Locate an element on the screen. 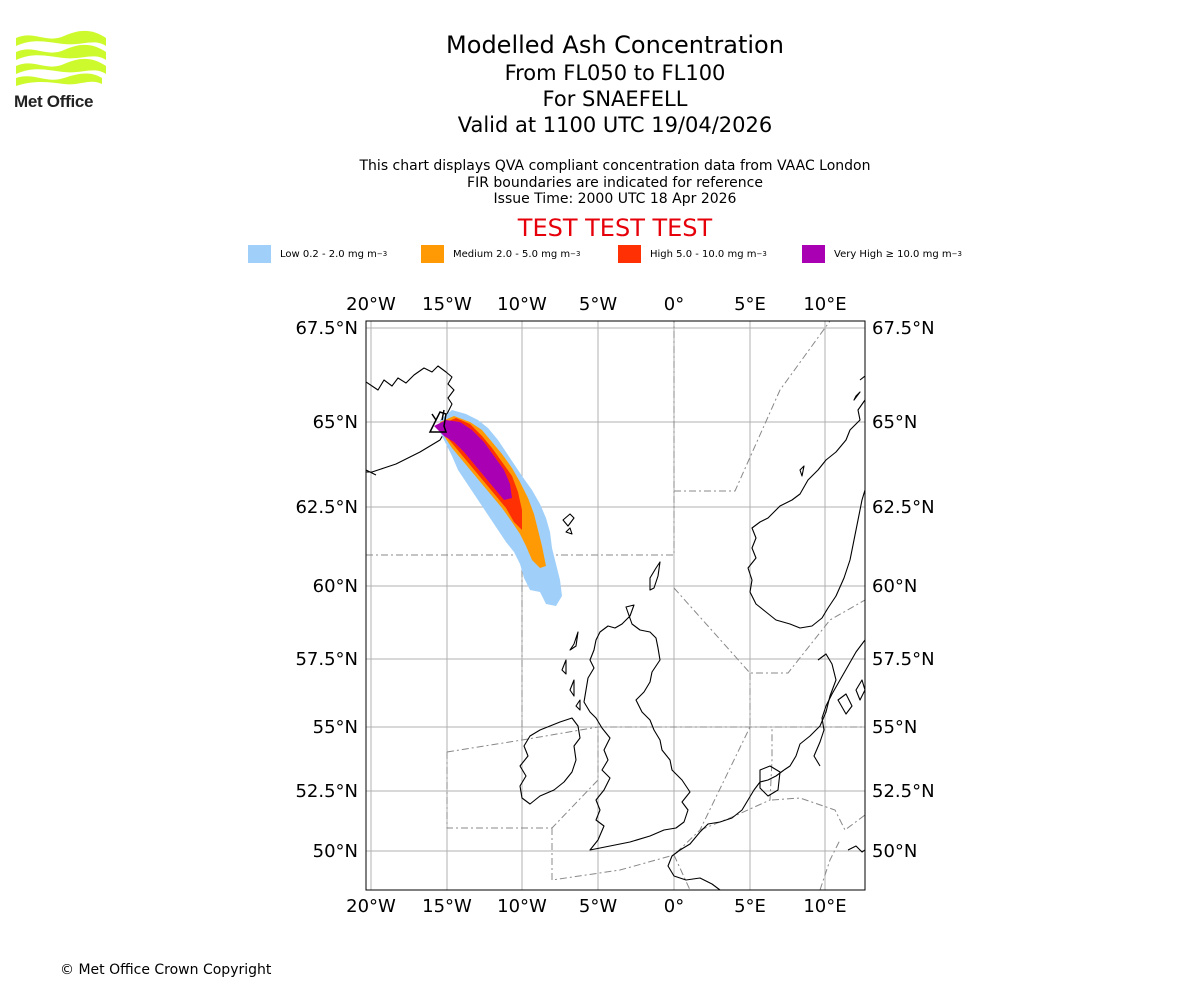 The image size is (1200, 1000). volcano-name: For SNAEFELL is located at coordinates (615, 99).